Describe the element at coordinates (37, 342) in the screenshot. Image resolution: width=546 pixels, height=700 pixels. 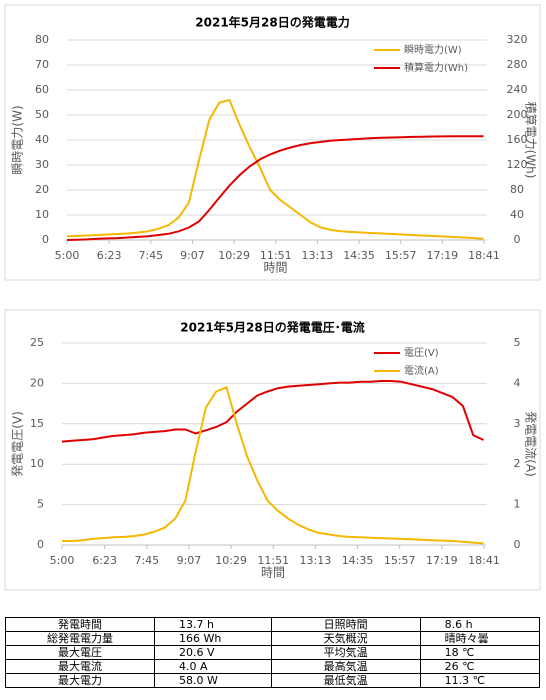
I see `y-tick-label: 25` at that location.